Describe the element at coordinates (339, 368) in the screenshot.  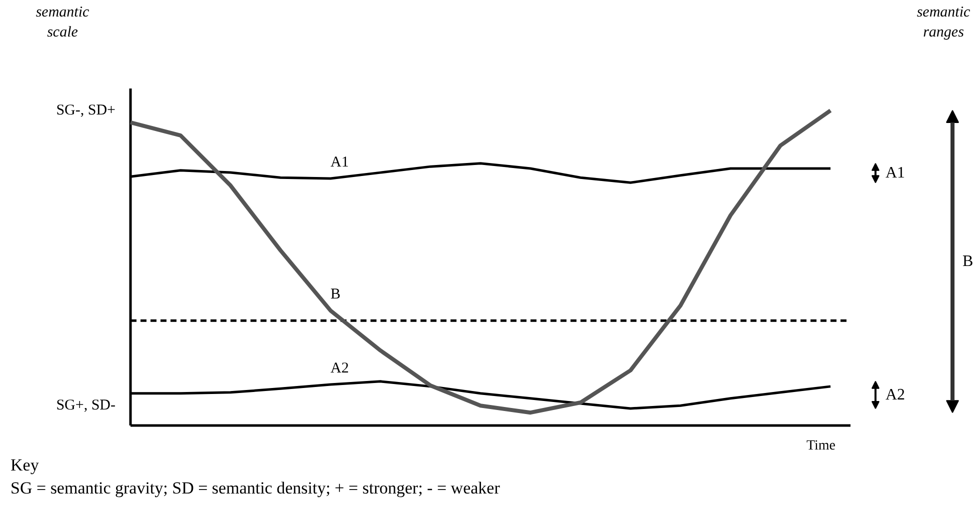
I see `text: A2` at that location.